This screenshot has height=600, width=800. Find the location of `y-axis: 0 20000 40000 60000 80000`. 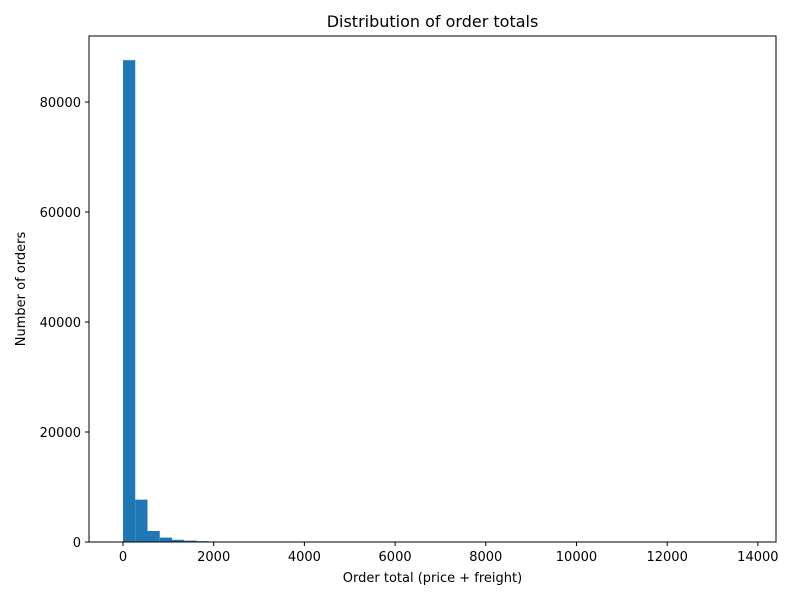

y-axis: 0 20000 40000 60000 80000 is located at coordinates (64, 323).